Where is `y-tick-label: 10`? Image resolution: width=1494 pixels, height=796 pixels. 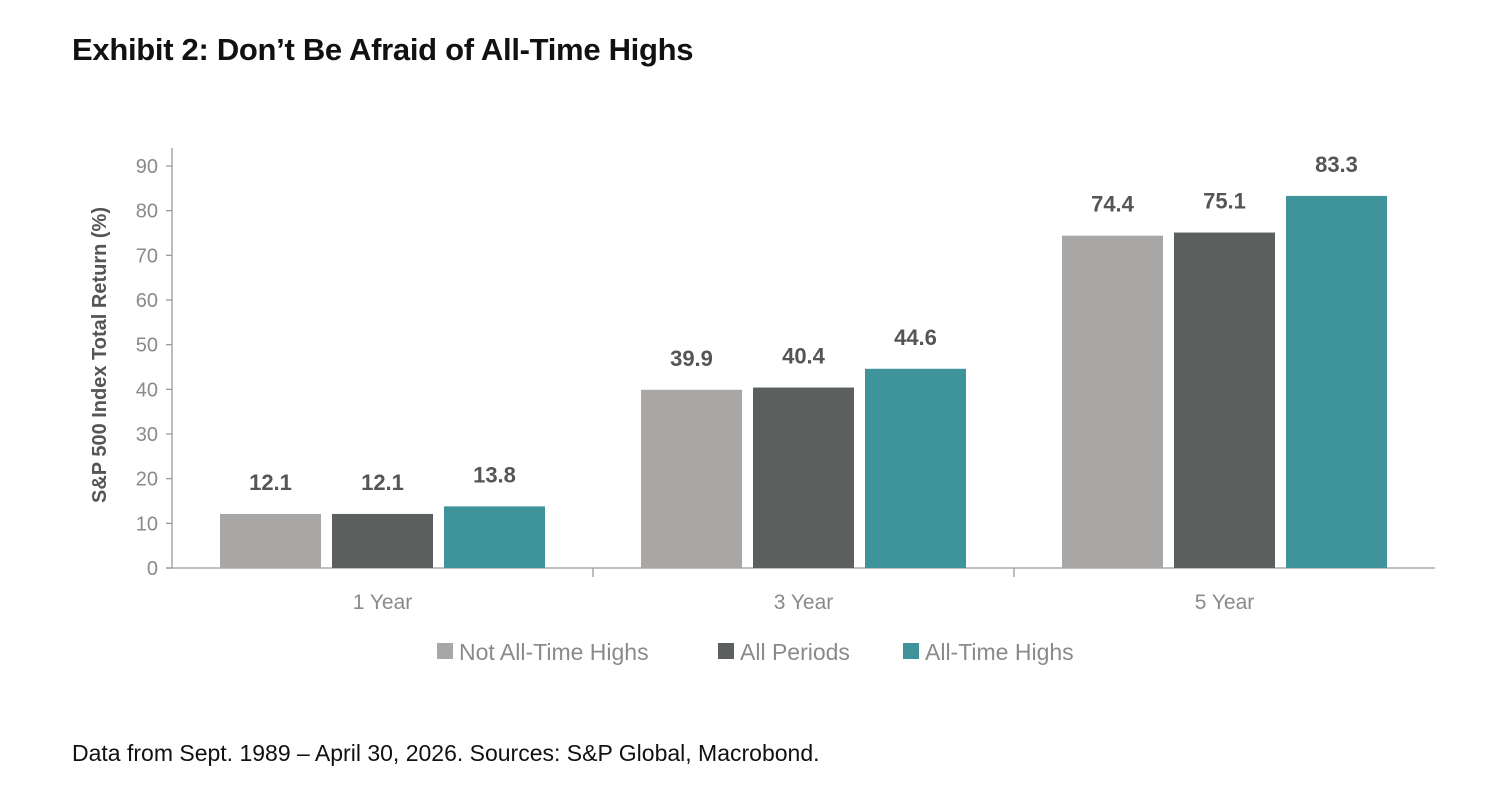
y-tick-label: 10 is located at coordinates (147, 524).